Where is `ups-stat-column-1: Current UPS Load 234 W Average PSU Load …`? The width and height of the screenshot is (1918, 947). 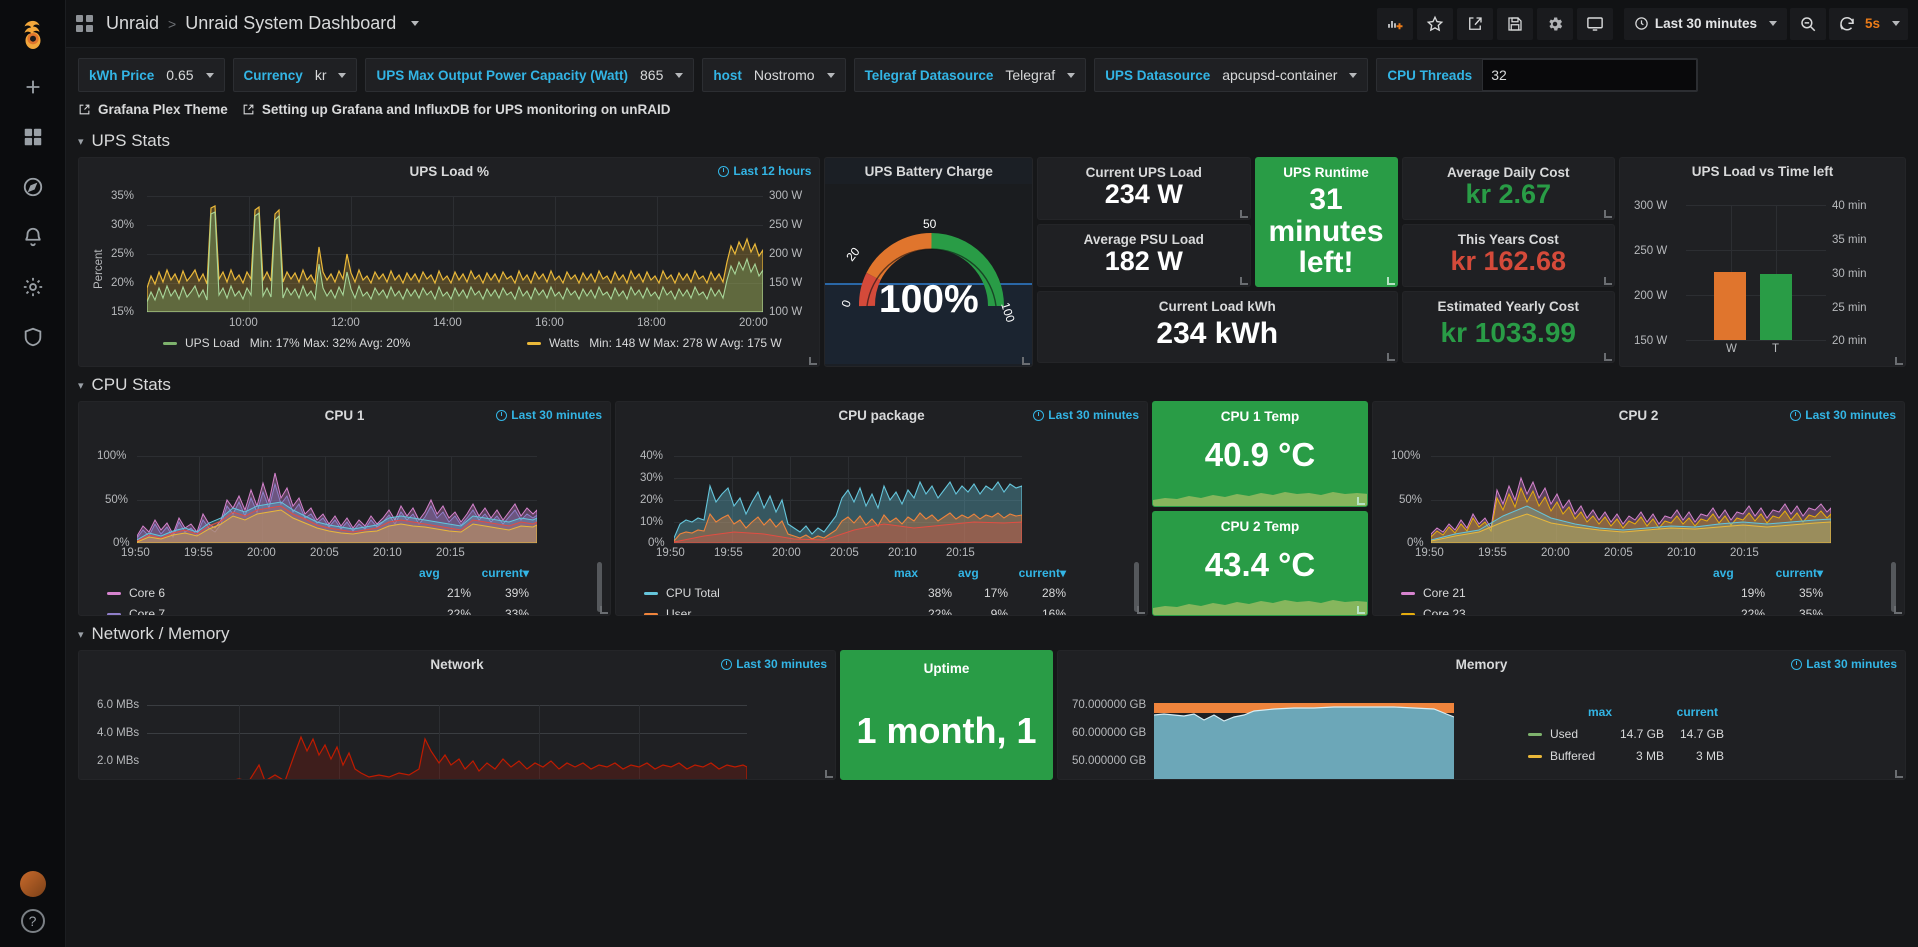 ups-stat-column-1: Current UPS Load 234 W Average PSU Load … is located at coordinates (1217, 262).